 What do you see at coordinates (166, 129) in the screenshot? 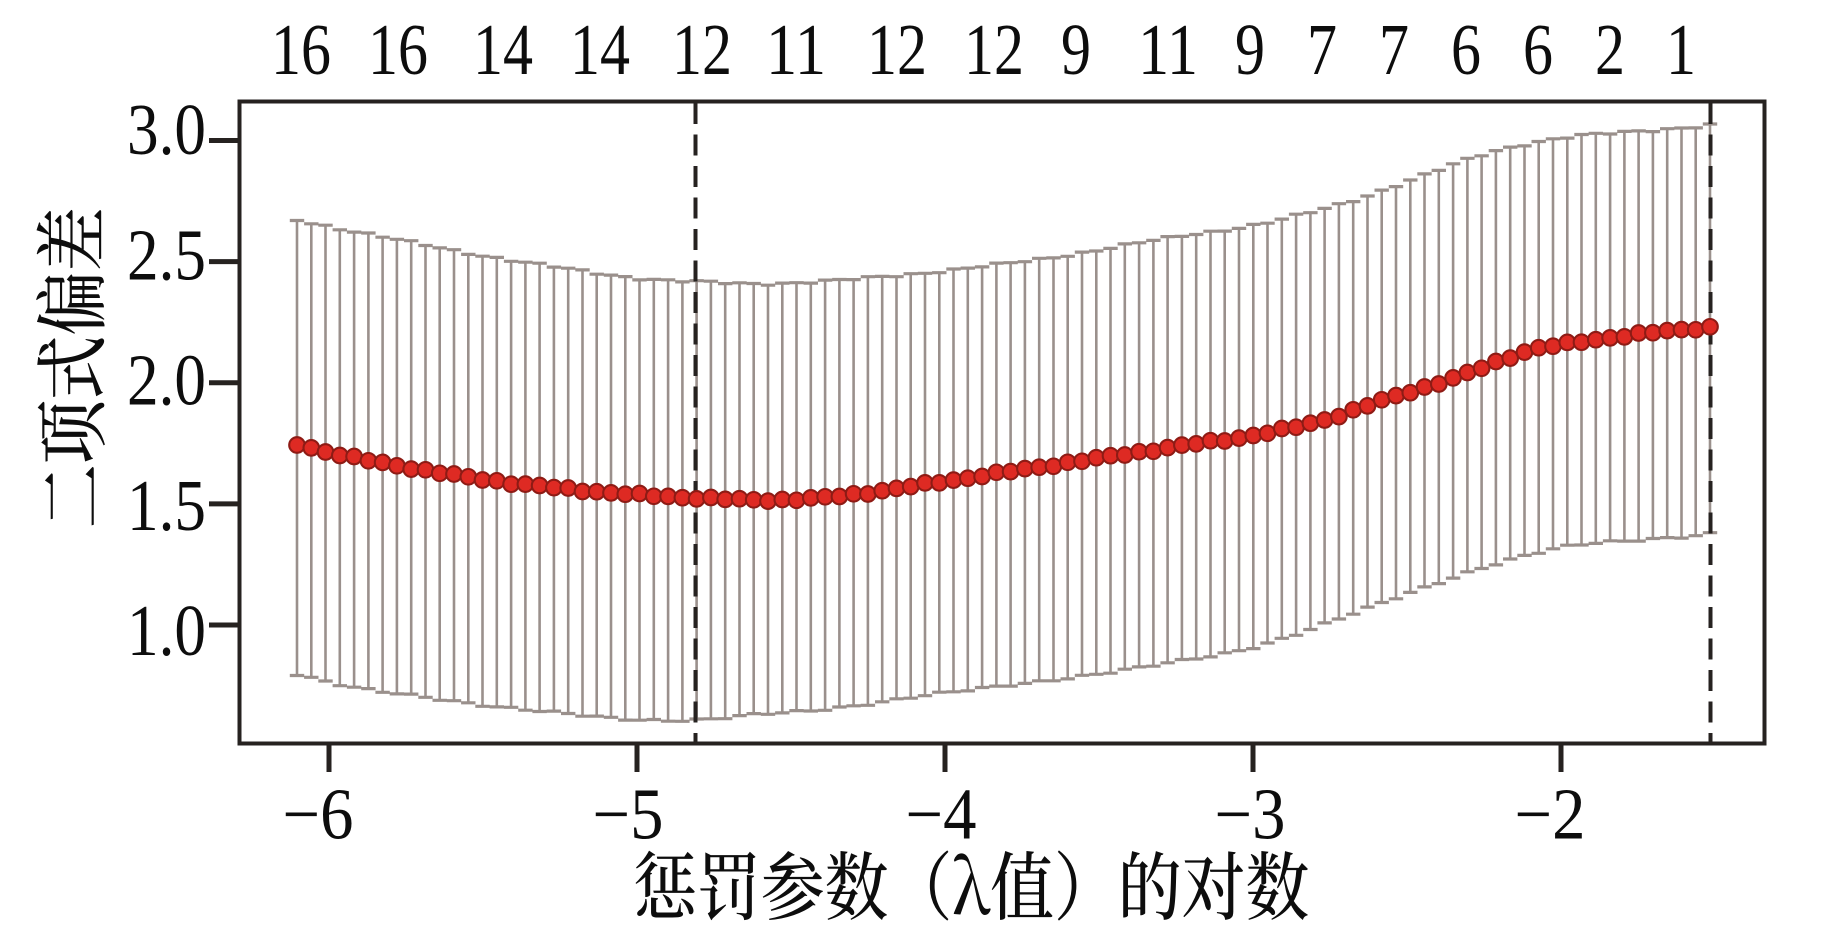
I see `svg-text: 3.0` at bounding box center [166, 129].